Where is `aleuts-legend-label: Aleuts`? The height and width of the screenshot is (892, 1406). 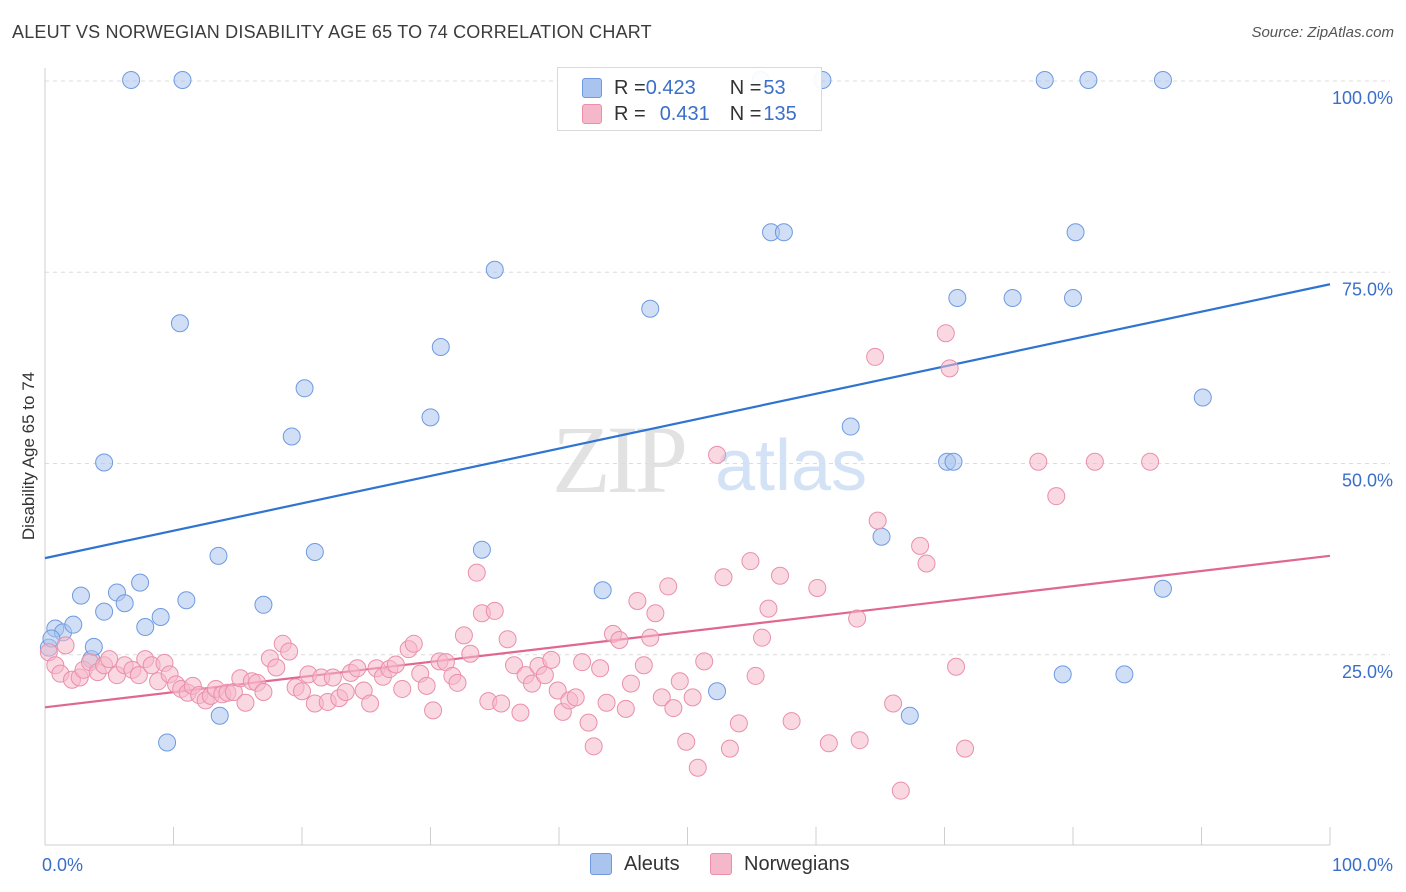 aleuts-legend-label: Aleuts is located at coordinates (652, 863).